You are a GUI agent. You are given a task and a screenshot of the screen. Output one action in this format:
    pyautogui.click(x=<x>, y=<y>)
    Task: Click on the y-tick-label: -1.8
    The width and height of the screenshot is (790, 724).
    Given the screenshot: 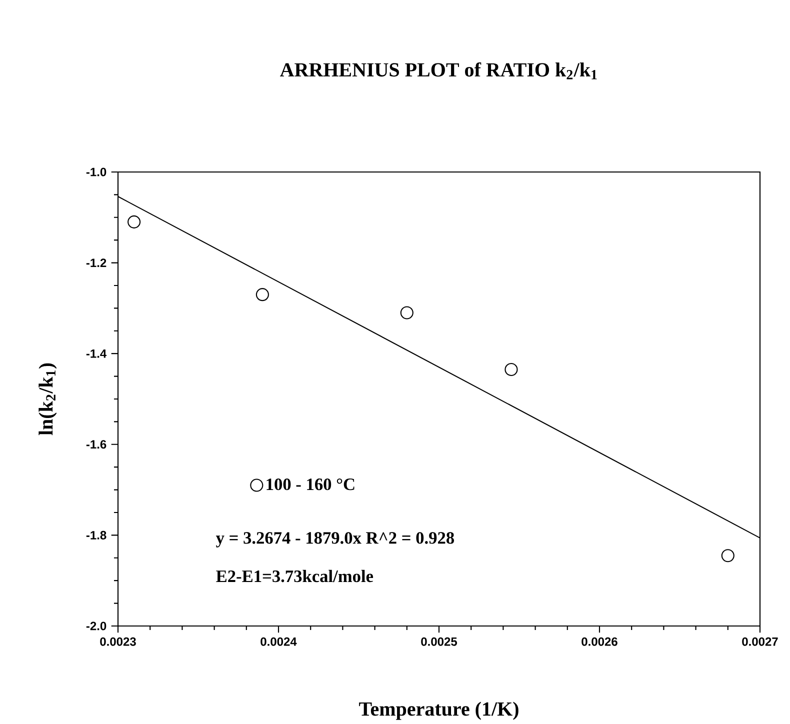 What is the action you would take?
    pyautogui.click(x=96, y=535)
    